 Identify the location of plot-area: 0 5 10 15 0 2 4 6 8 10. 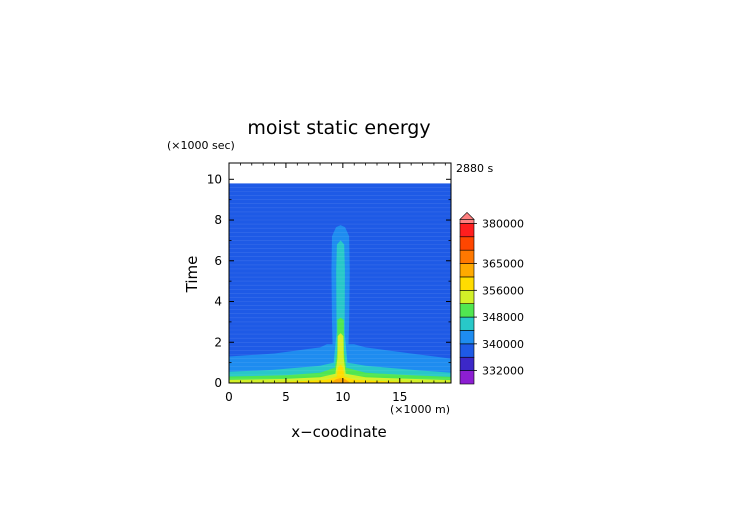
(329, 283).